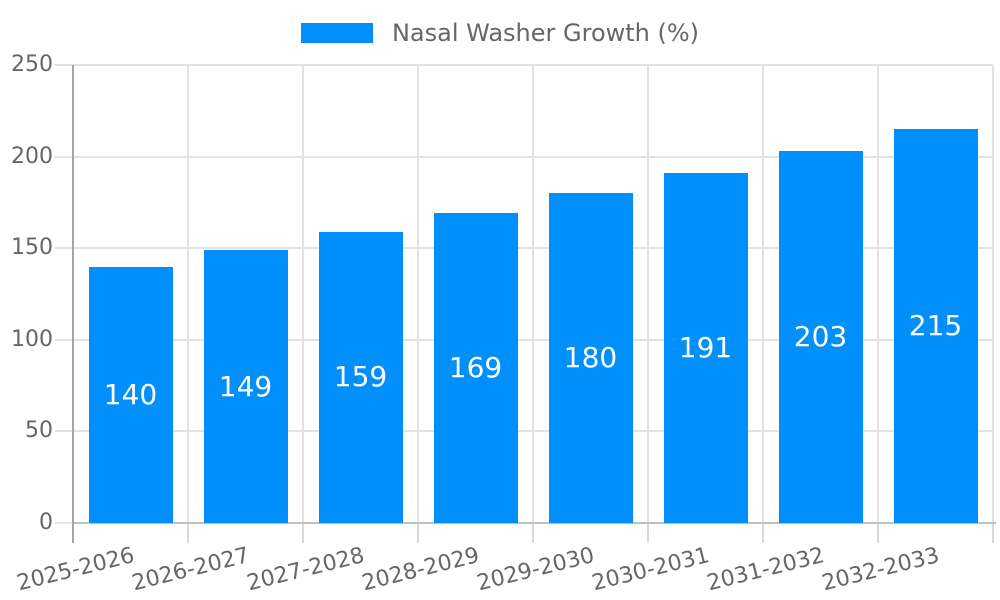 This screenshot has height=600, width=1000. I want to click on bar: 169, so click(475, 368).